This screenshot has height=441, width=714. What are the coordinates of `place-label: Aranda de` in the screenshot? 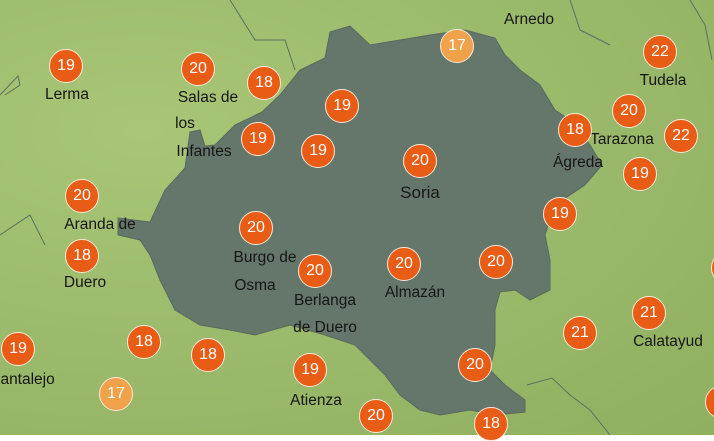 It's located at (100, 224).